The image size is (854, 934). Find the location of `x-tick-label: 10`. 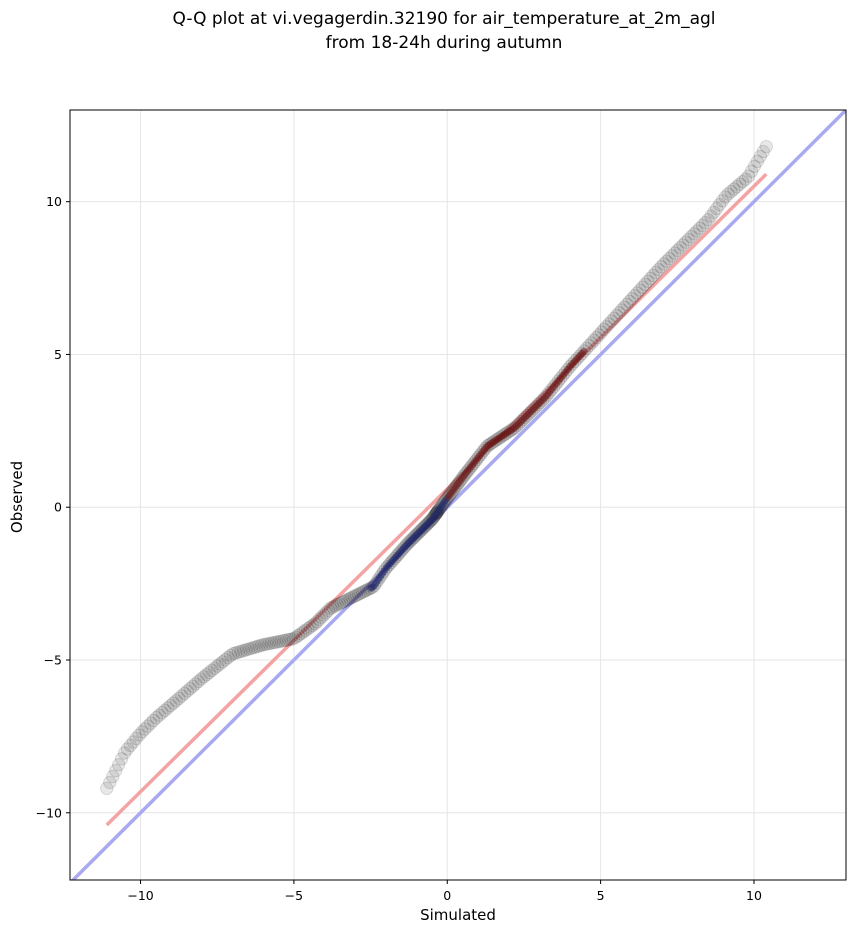

x-tick-label: 10 is located at coordinates (754, 895).